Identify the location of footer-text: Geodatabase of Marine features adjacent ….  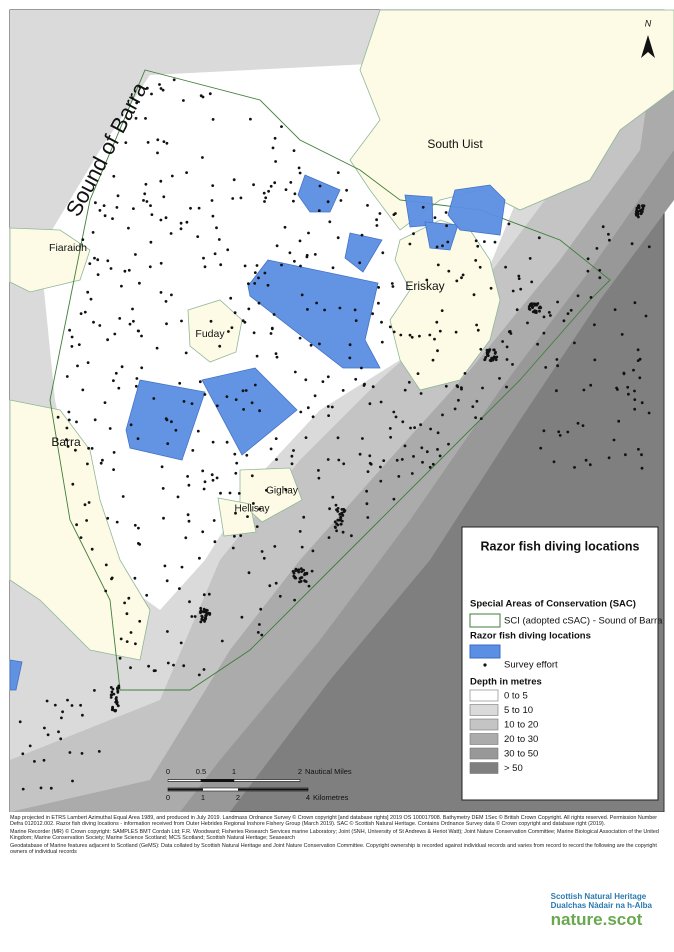
(333, 849).